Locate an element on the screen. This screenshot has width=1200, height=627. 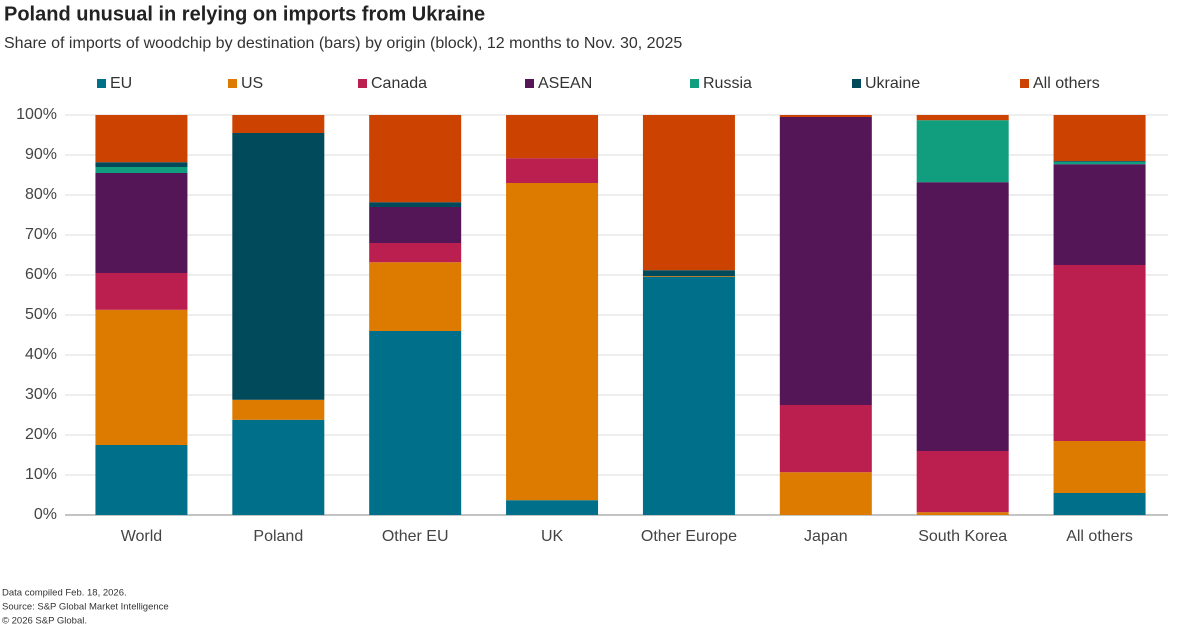
x-tick-label: Japan is located at coordinates (826, 536).